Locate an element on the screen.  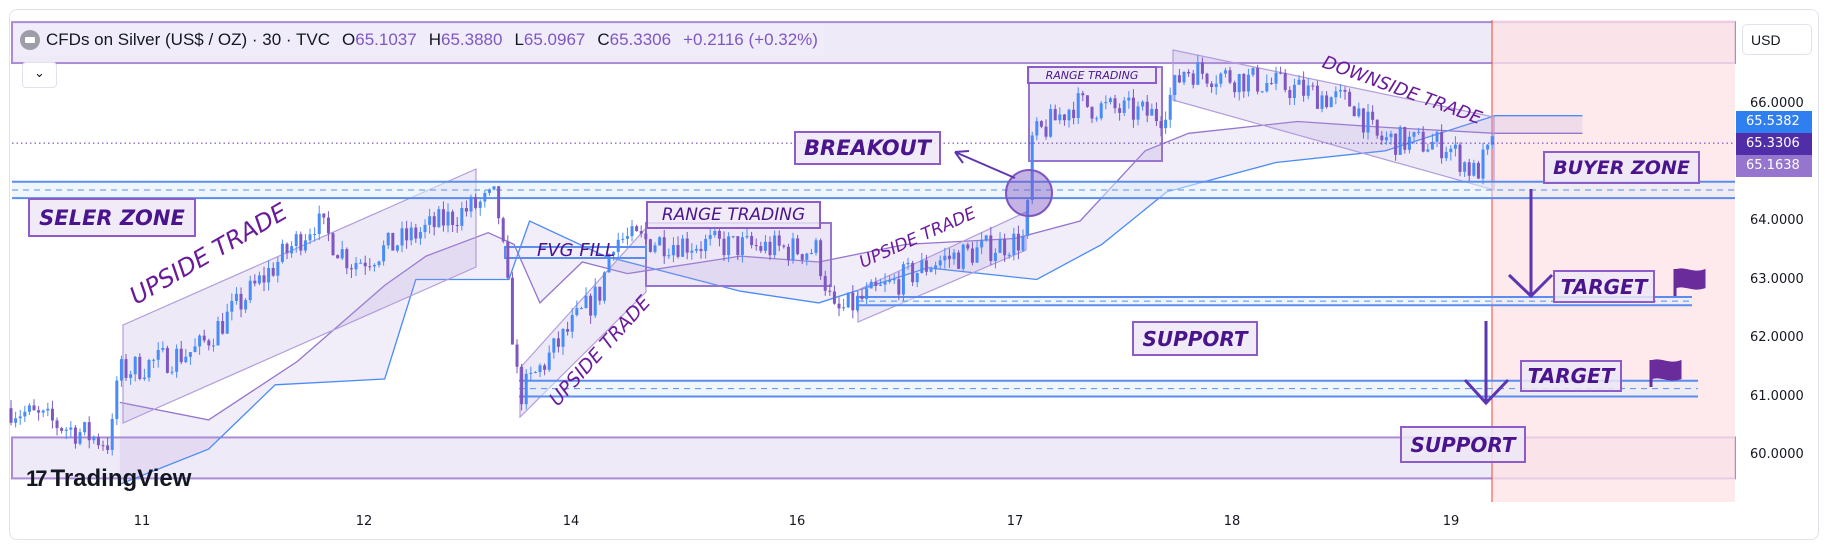
buyer-zone-label: BUYER ZONE is located at coordinates (1621, 167).